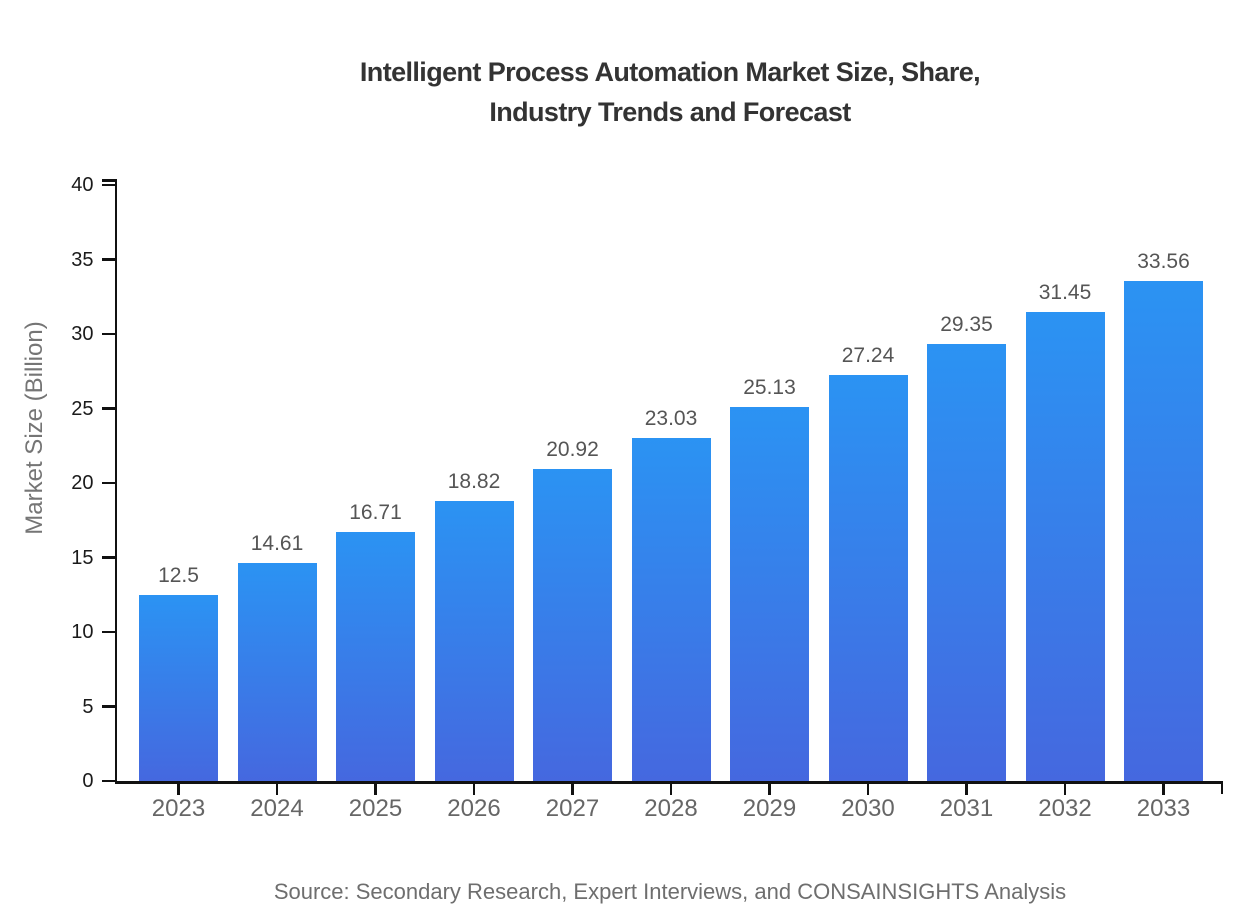  I want to click on x-tick-label: 2026, so click(474, 808).